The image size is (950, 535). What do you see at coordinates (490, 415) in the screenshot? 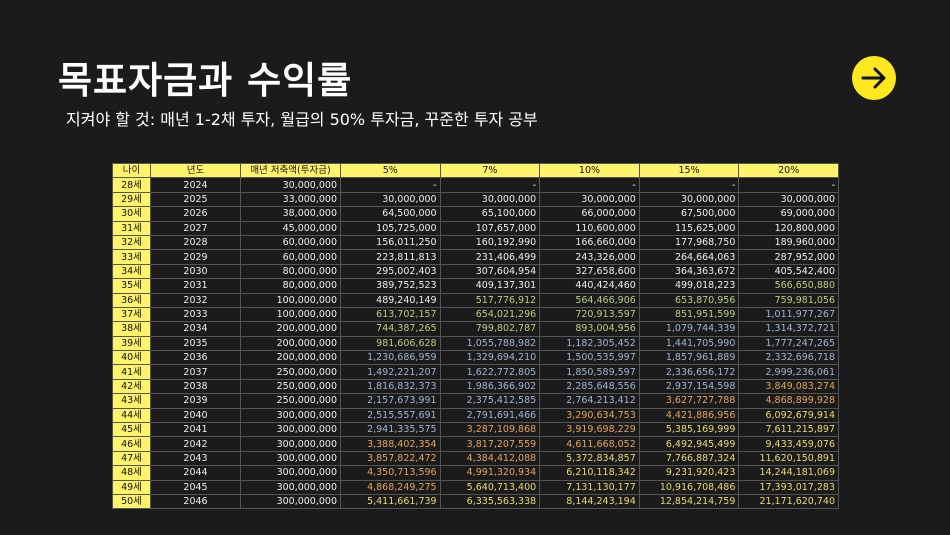
I see `amount-cell: 2,791,691,466` at bounding box center [490, 415].